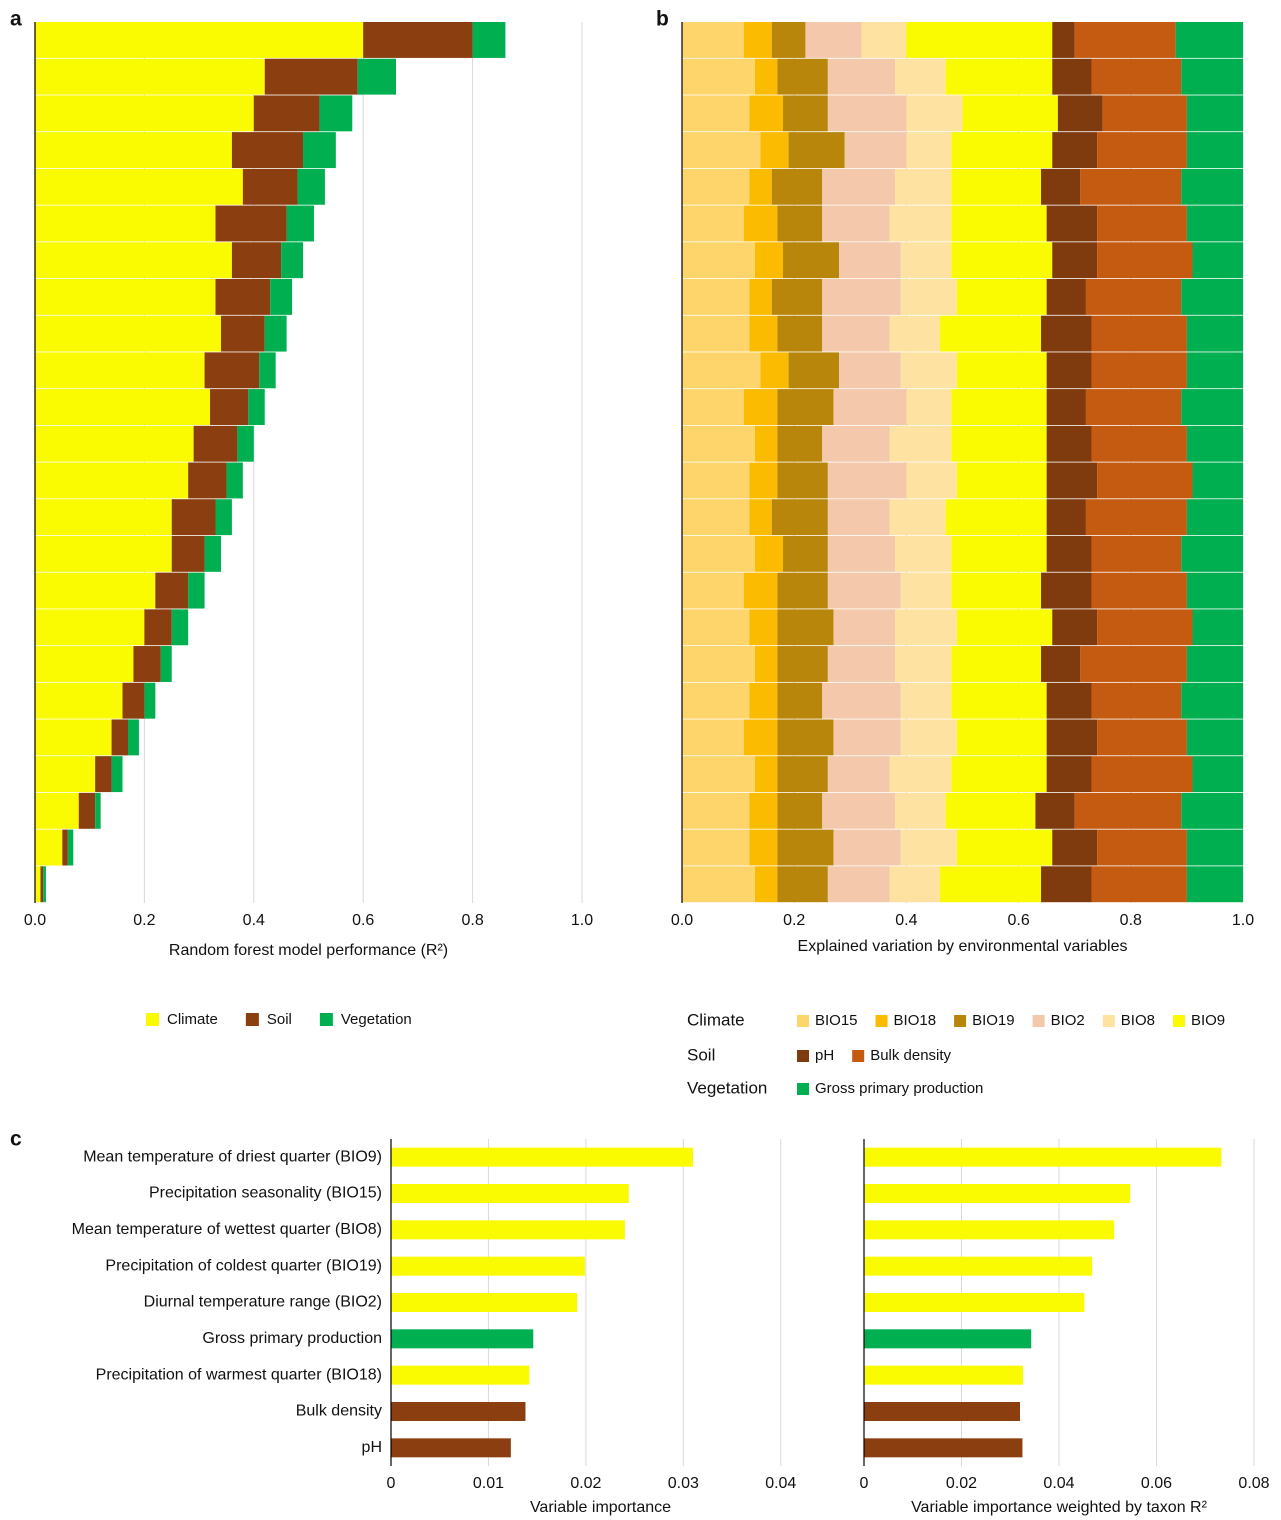 Image resolution: width=1281 pixels, height=1520 pixels. I want to click on legend-label: BIO9, so click(1208, 1020).